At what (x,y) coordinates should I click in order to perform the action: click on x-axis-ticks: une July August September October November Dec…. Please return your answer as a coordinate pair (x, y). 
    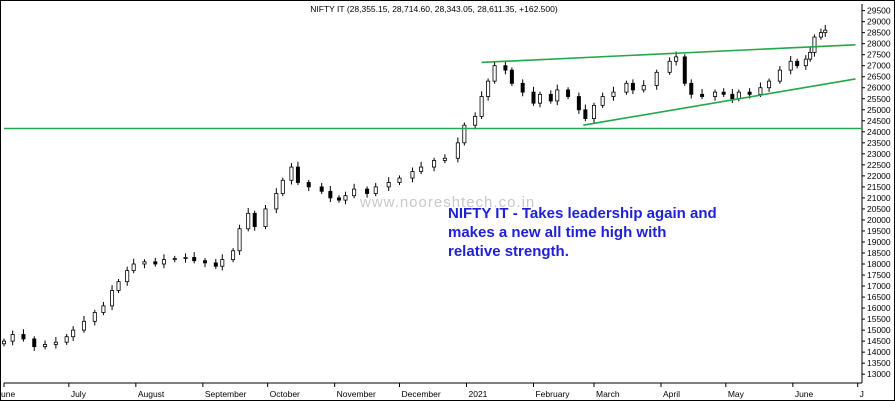
    Looking at the image, I should click on (432, 391).